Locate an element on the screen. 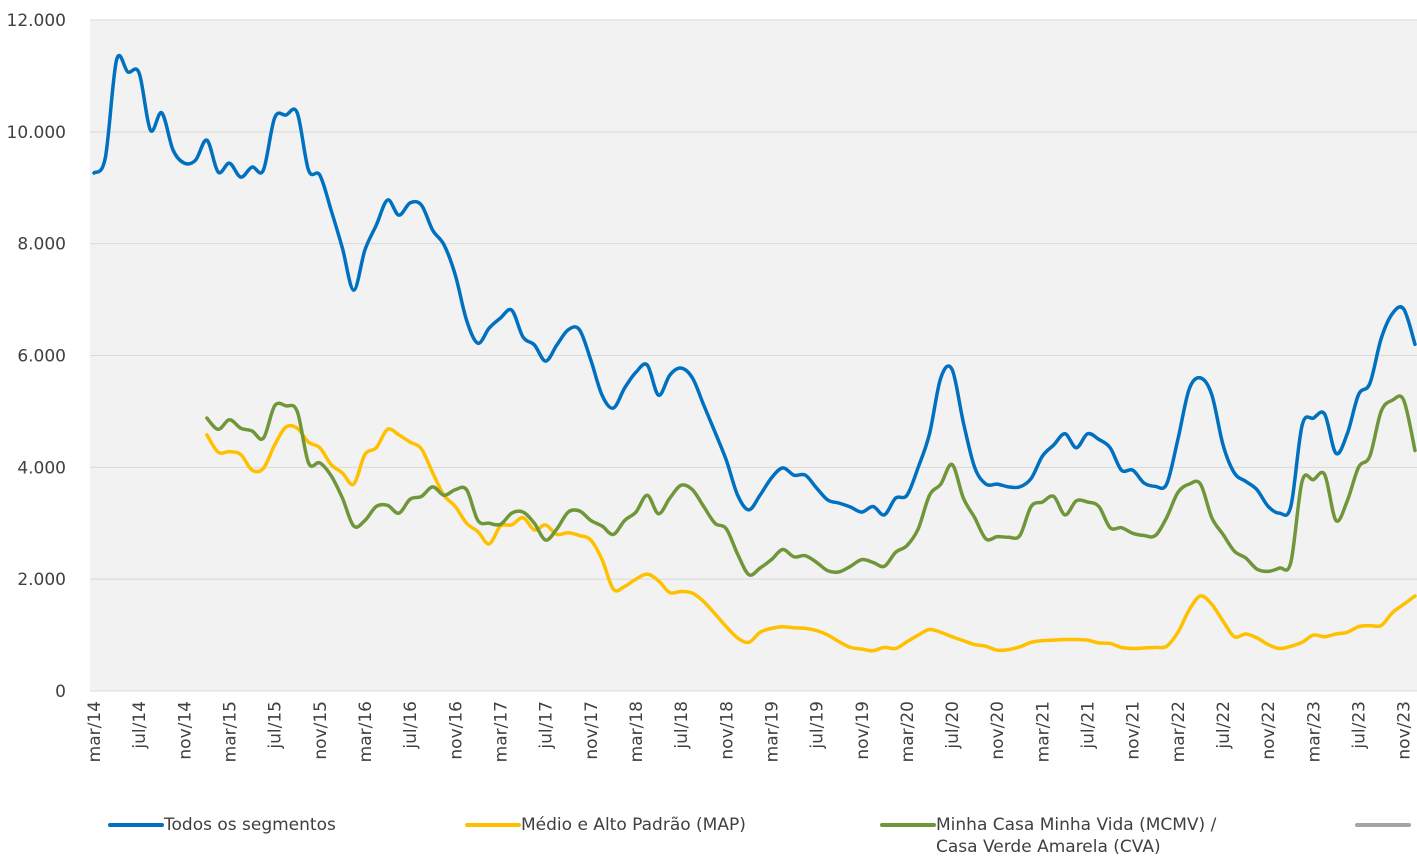 The width and height of the screenshot is (1417, 863). legend-label: Todos os segmentos is located at coordinates (250, 825).